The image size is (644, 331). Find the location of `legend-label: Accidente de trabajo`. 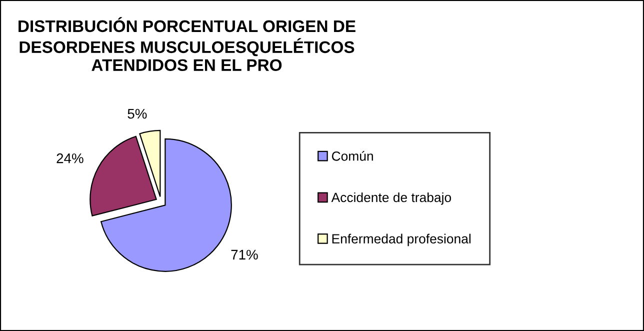

legend-label: Accidente de trabajo is located at coordinates (391, 198).